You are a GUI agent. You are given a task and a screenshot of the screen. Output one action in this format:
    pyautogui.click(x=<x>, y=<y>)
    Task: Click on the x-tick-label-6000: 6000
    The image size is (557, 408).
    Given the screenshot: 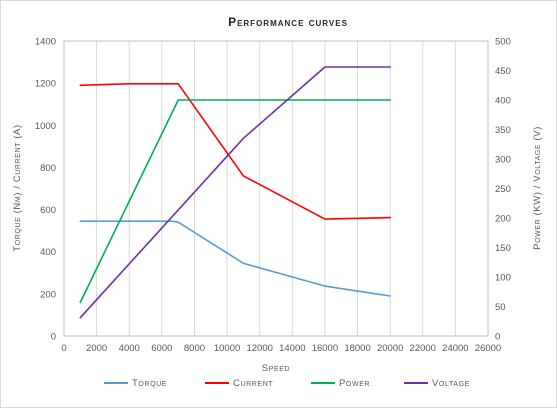 What is the action you would take?
    pyautogui.click(x=161, y=348)
    